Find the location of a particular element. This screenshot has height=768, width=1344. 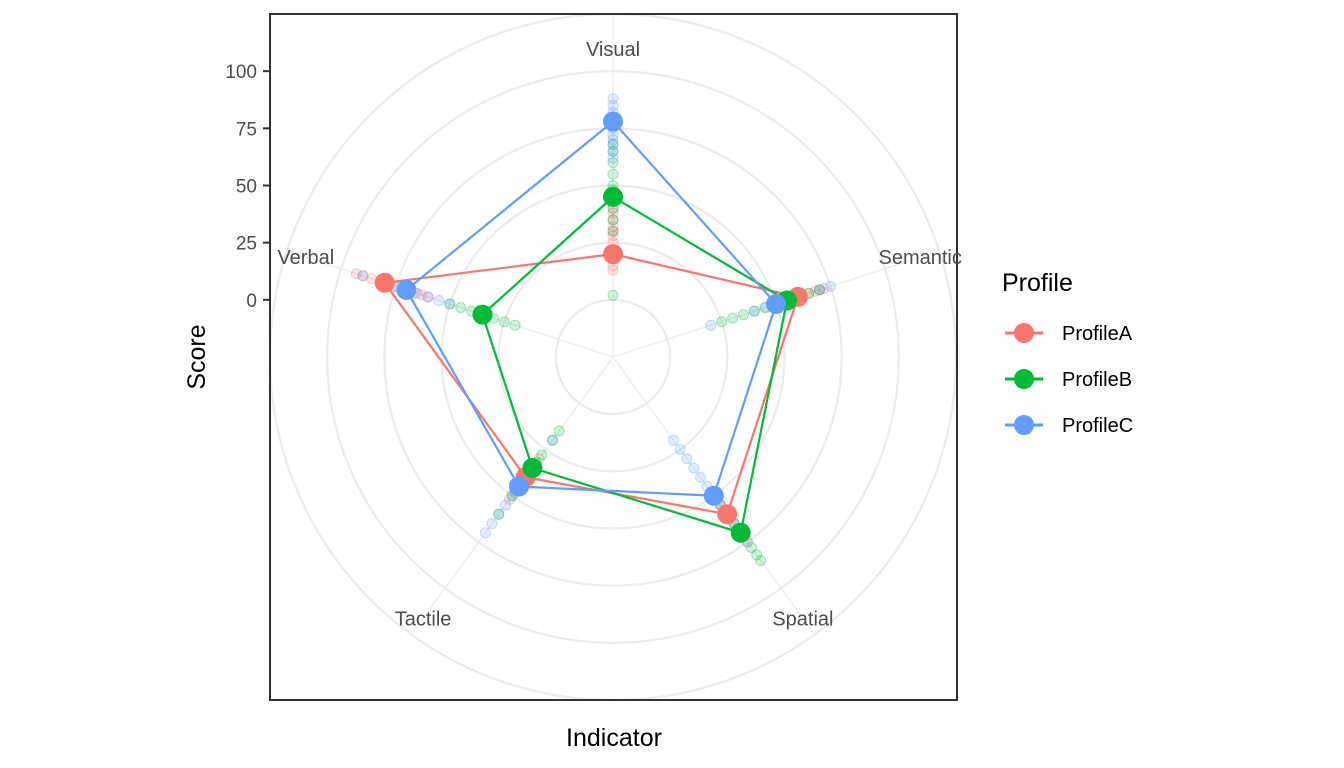

y-tick-label: 100 is located at coordinates (241, 72).